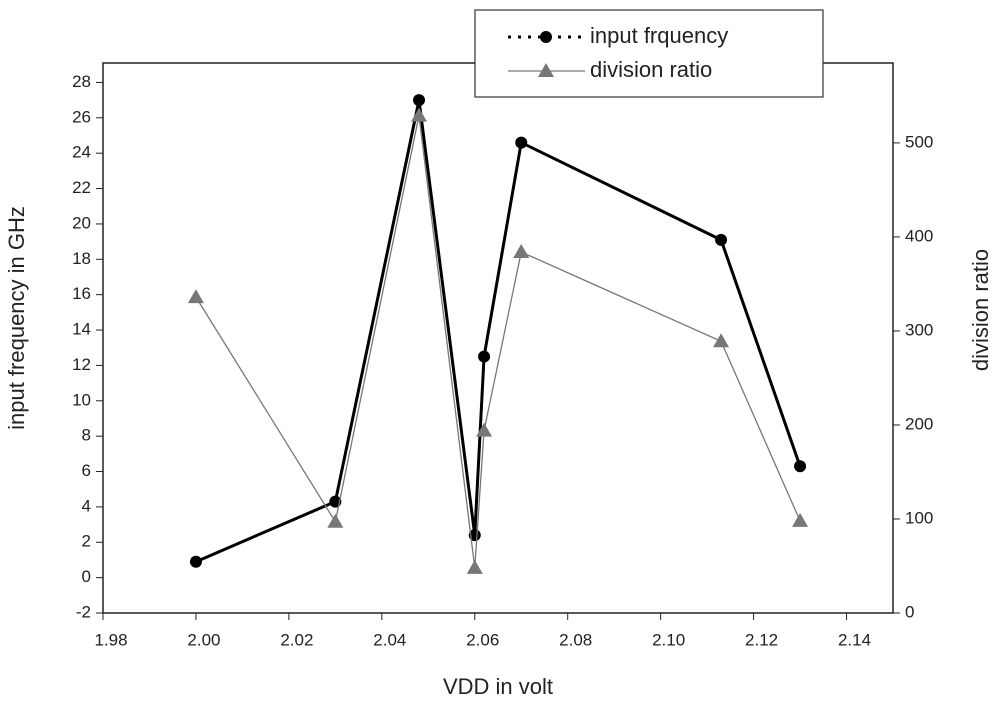 This screenshot has height=707, width=998. I want to click on y2-tick-label: 500, so click(919, 141).